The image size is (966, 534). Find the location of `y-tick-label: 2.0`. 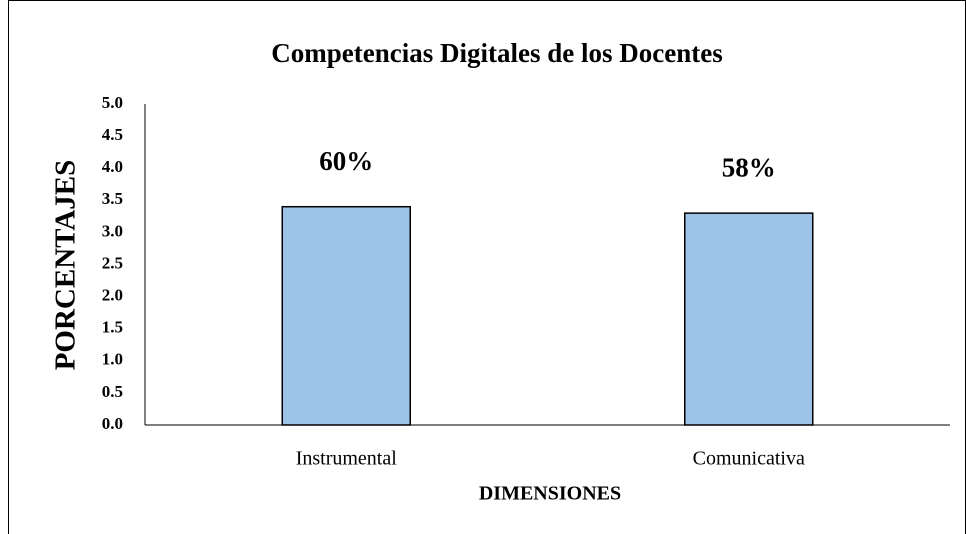

y-tick-label: 2.0 is located at coordinates (112, 295).